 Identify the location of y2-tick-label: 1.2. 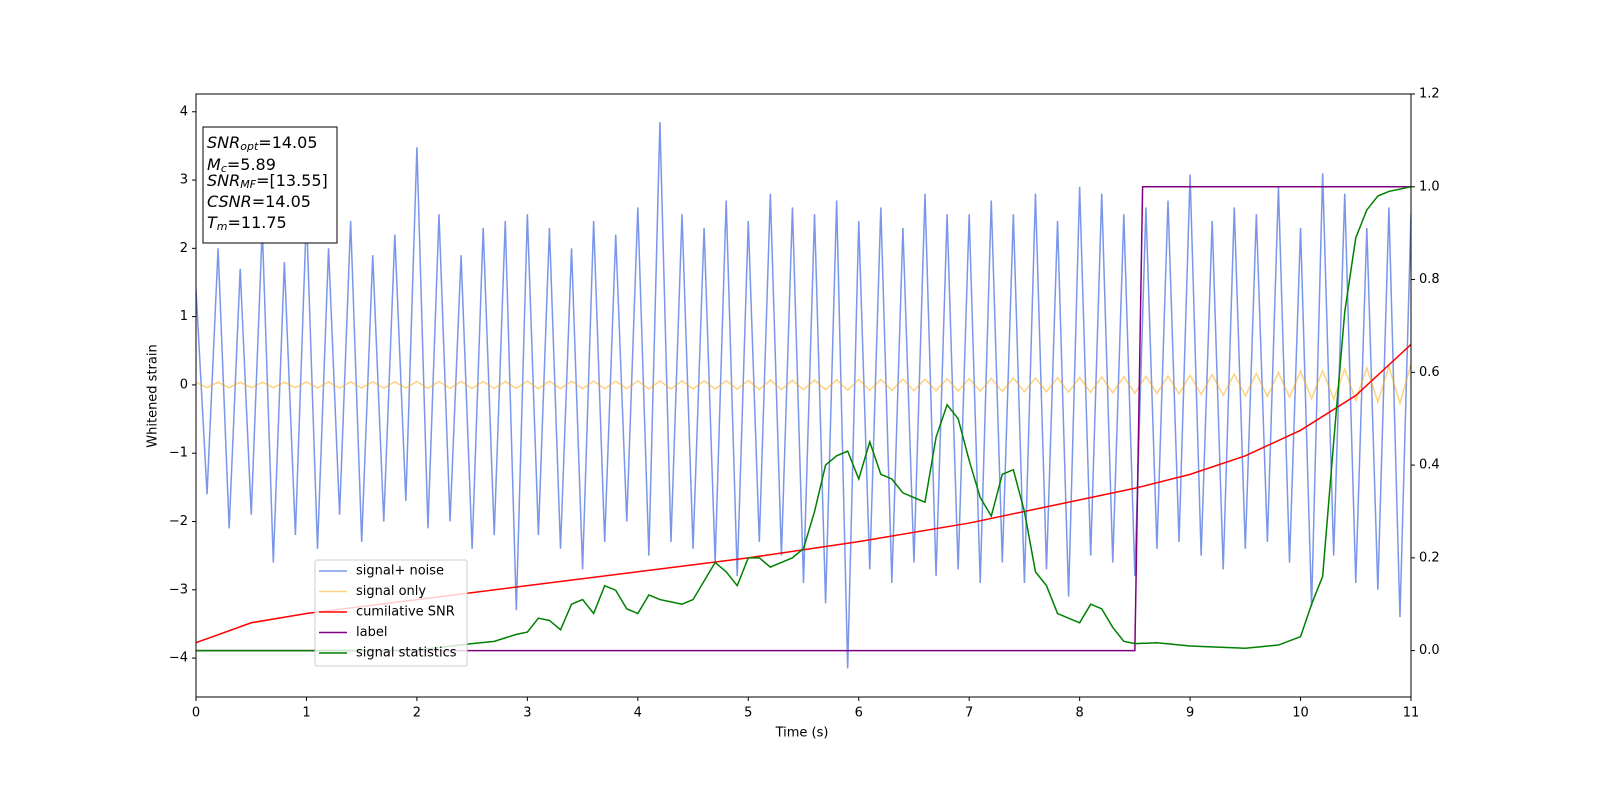
(1429, 94).